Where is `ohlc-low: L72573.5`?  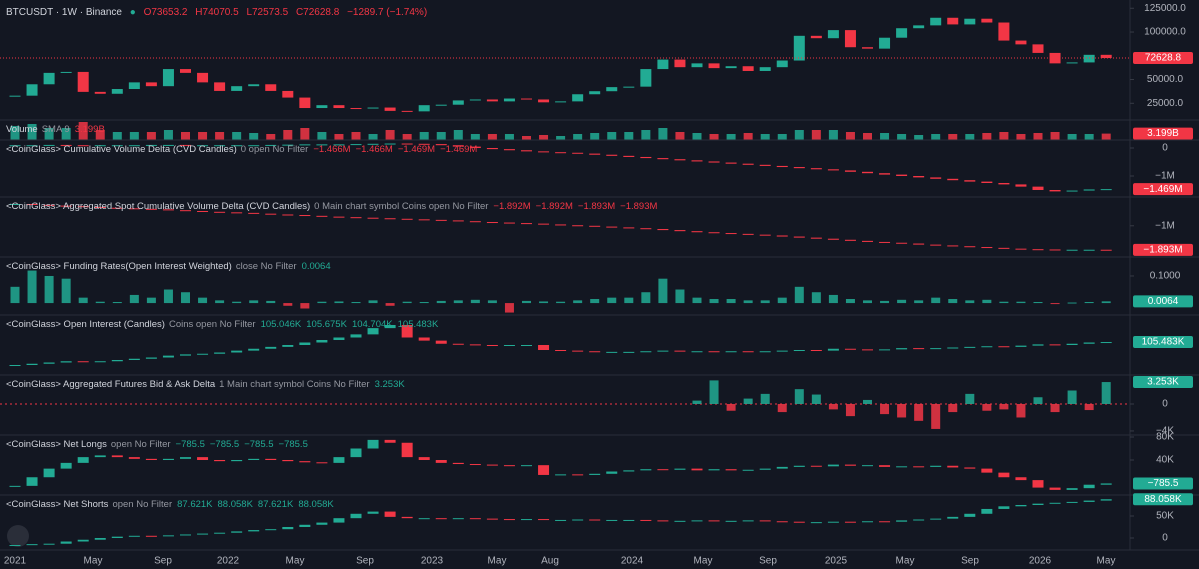
ohlc-low: L72573.5 is located at coordinates (267, 12).